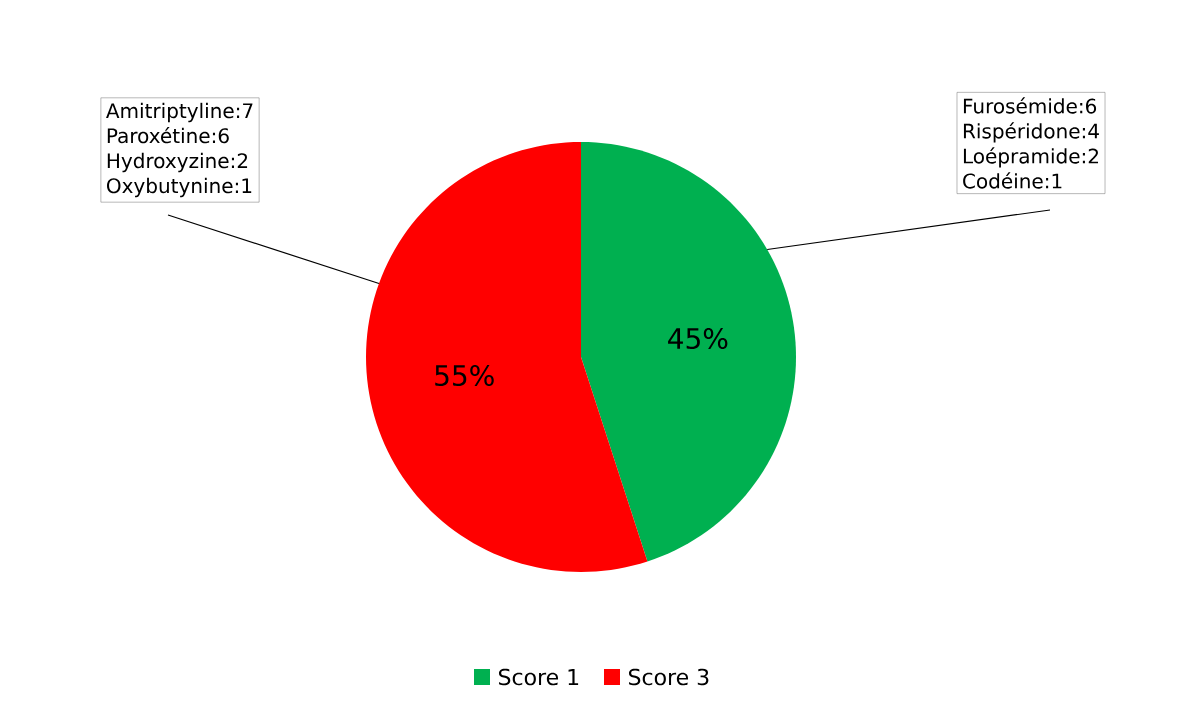 The height and width of the screenshot is (717, 1184). I want to click on legend-label: Score 1, so click(538, 677).